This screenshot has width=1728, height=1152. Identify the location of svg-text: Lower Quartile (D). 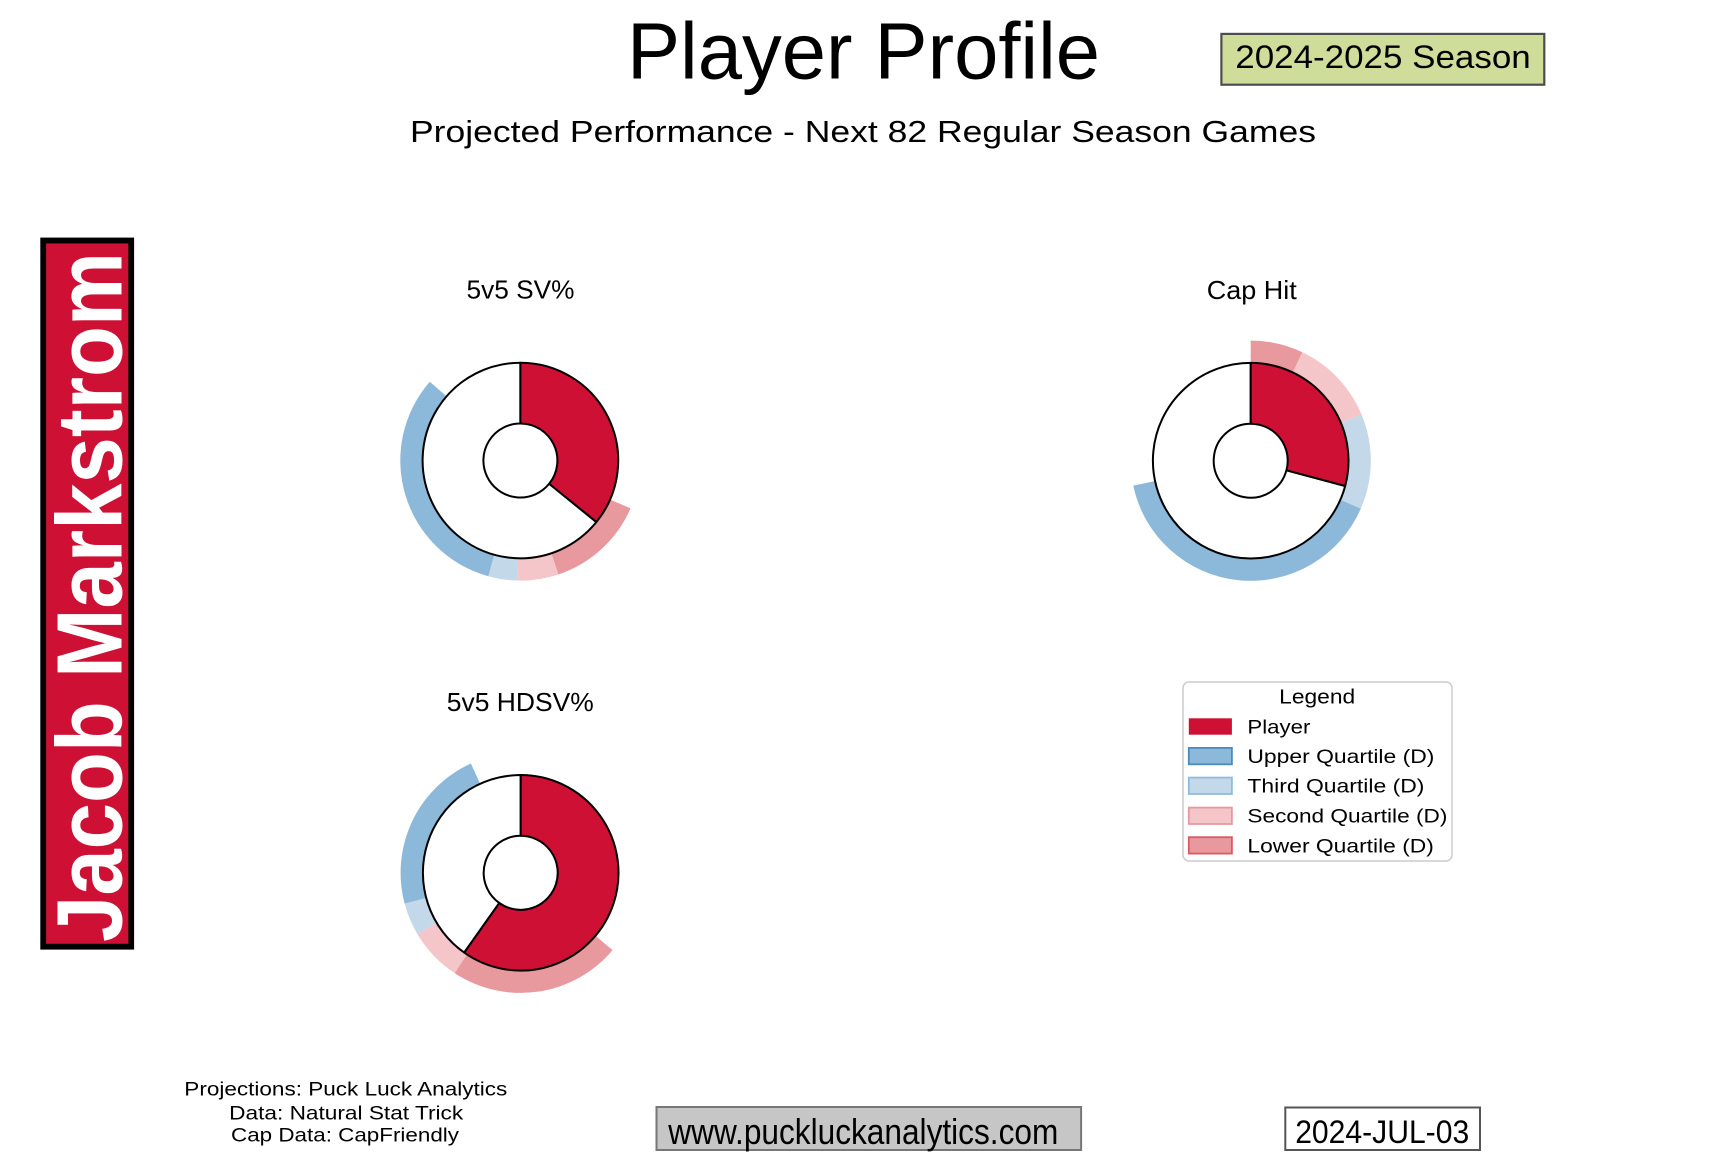
(1340, 846).